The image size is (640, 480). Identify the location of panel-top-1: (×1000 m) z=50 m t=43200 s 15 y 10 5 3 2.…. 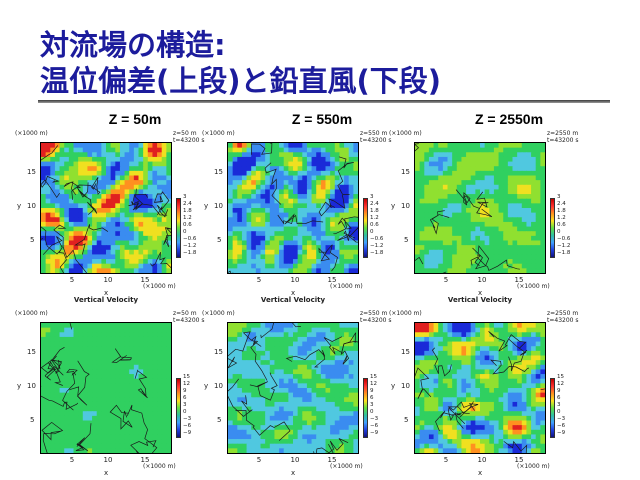
(110, 217).